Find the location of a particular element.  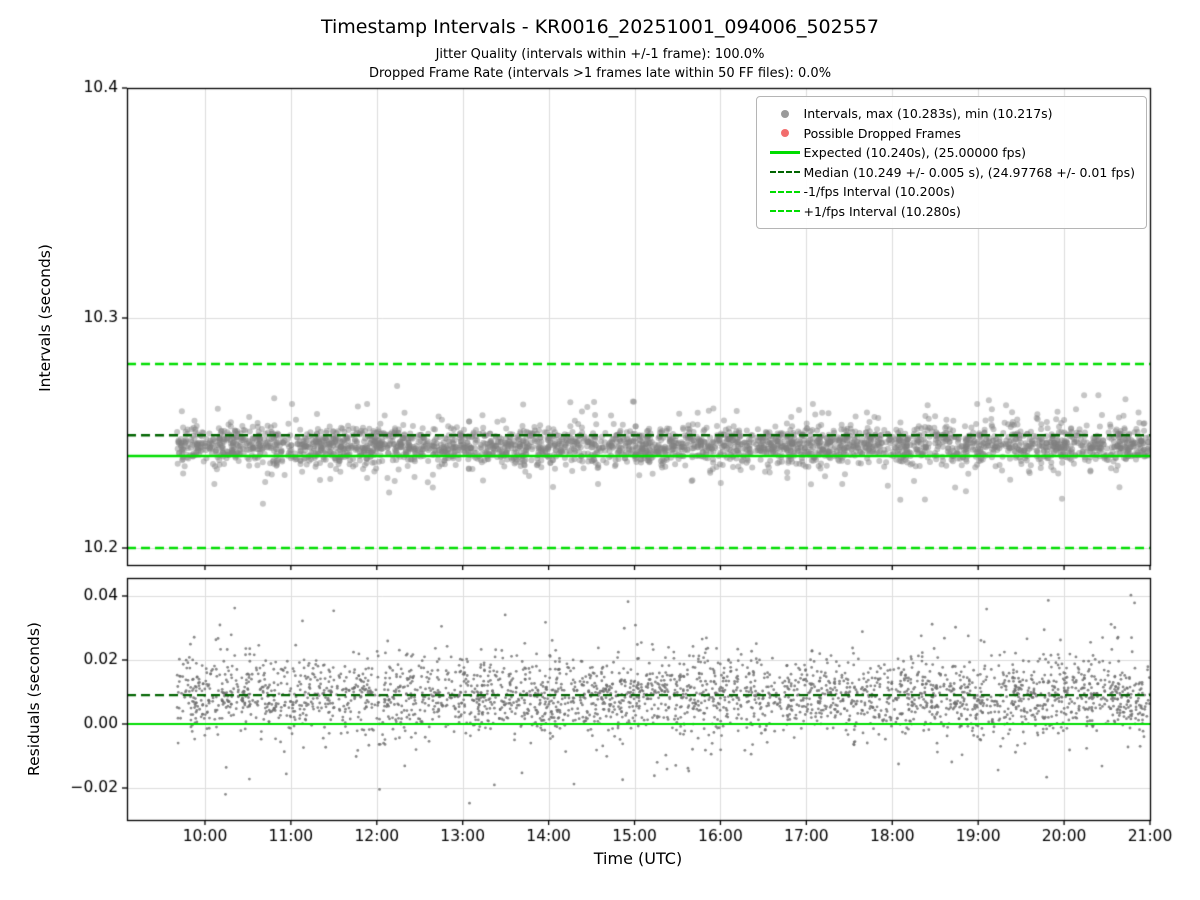

legend-item: +1/fps Interval (10.280s) is located at coordinates (950, 212).